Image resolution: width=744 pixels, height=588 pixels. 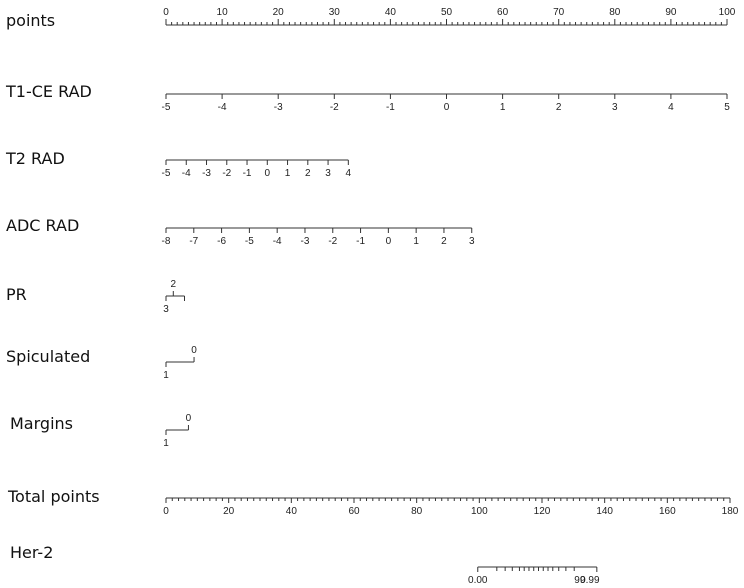 What do you see at coordinates (174, 284) in the screenshot?
I see `pr-category-label: 2` at bounding box center [174, 284].